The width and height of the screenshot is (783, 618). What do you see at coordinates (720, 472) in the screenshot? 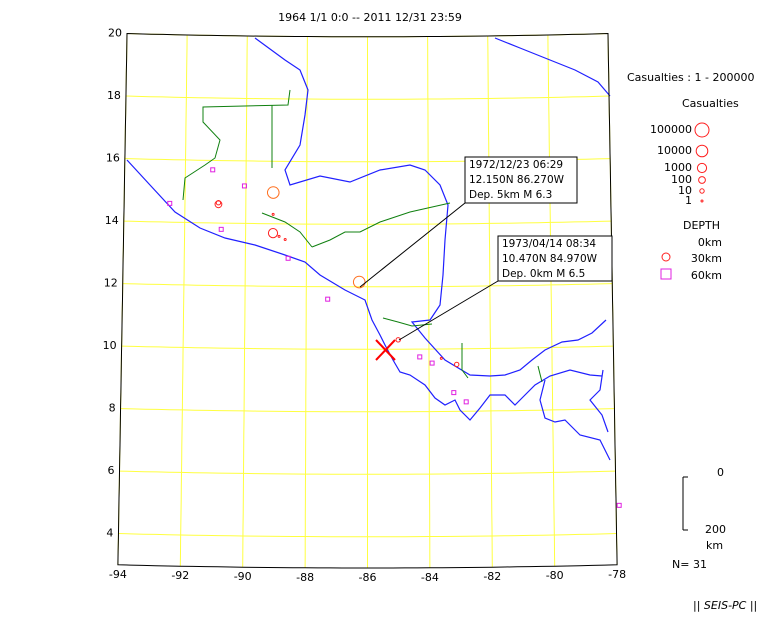
I see `depth-label: 0` at bounding box center [720, 472].